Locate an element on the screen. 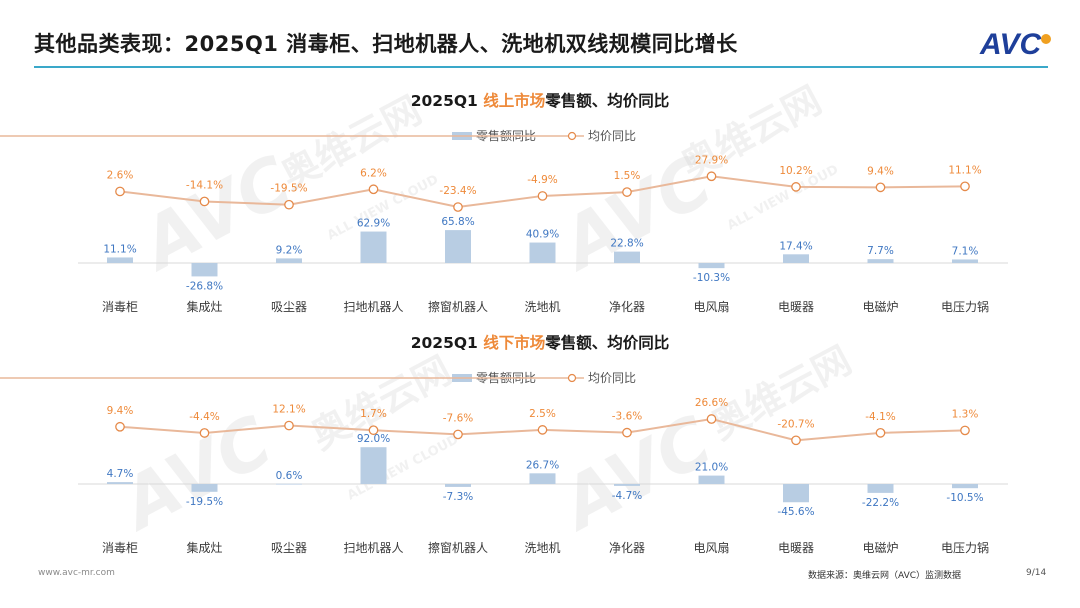  footer-url: www.avc-mr.com is located at coordinates (76, 573).